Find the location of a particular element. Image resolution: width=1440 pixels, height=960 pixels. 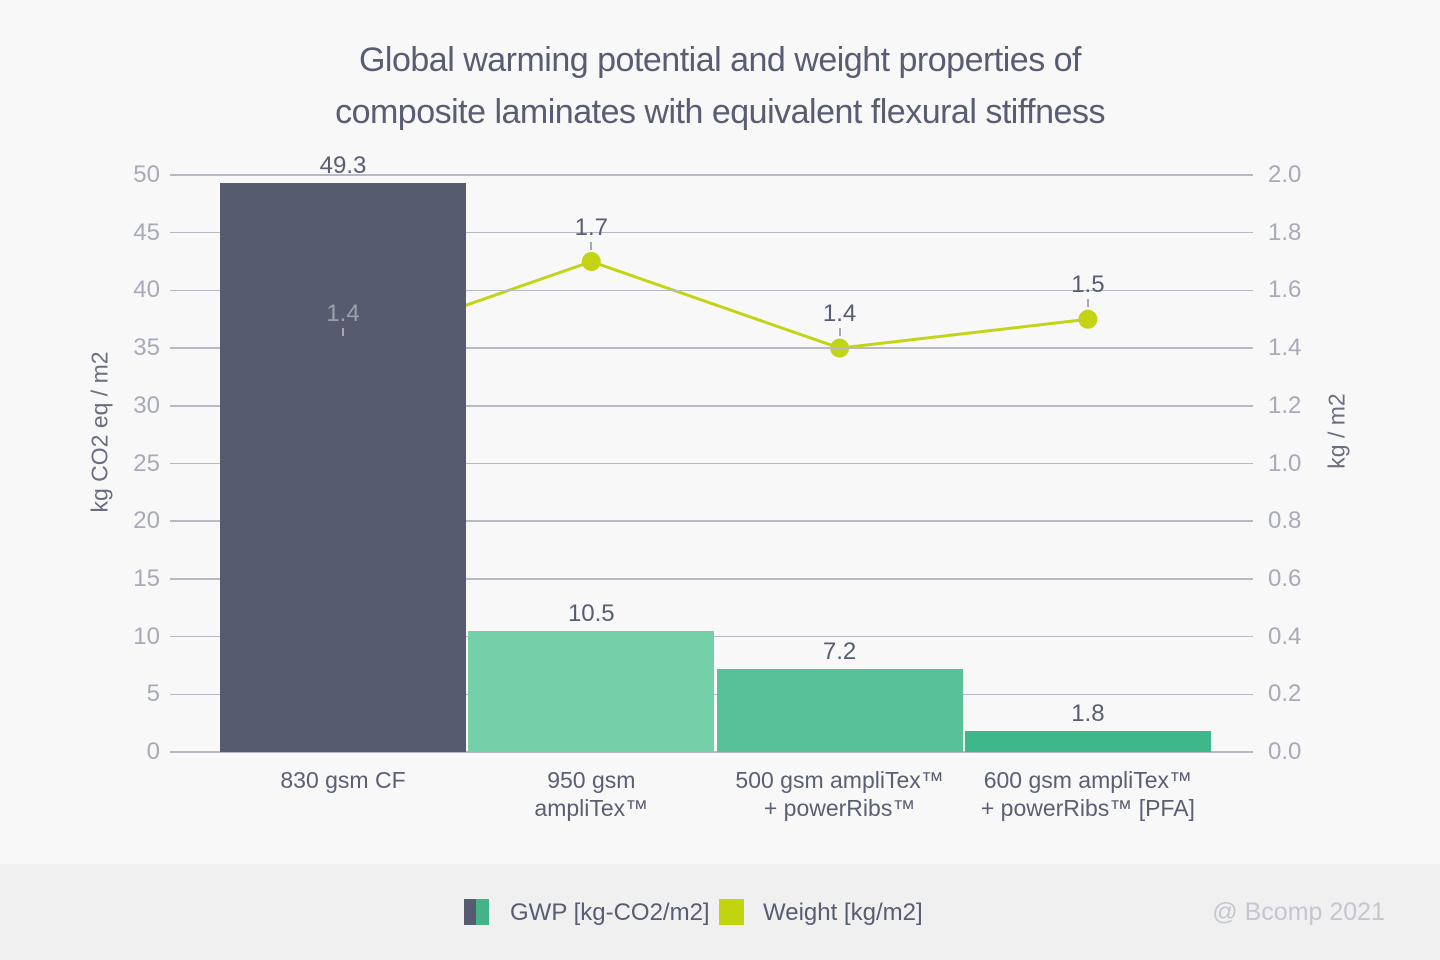

category-label: 600 gsm ampliTex™ + powerRibs™ [PFA] is located at coordinates (1088, 794).